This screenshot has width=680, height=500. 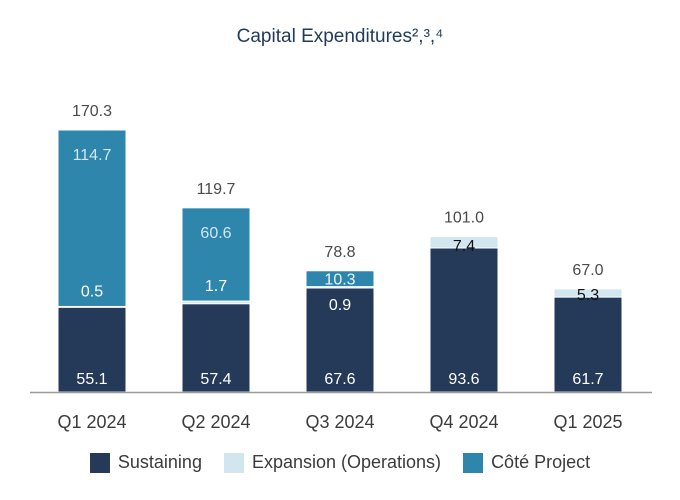 I want to click on legend-item-sustaining: Sustaining, so click(x=145, y=462).